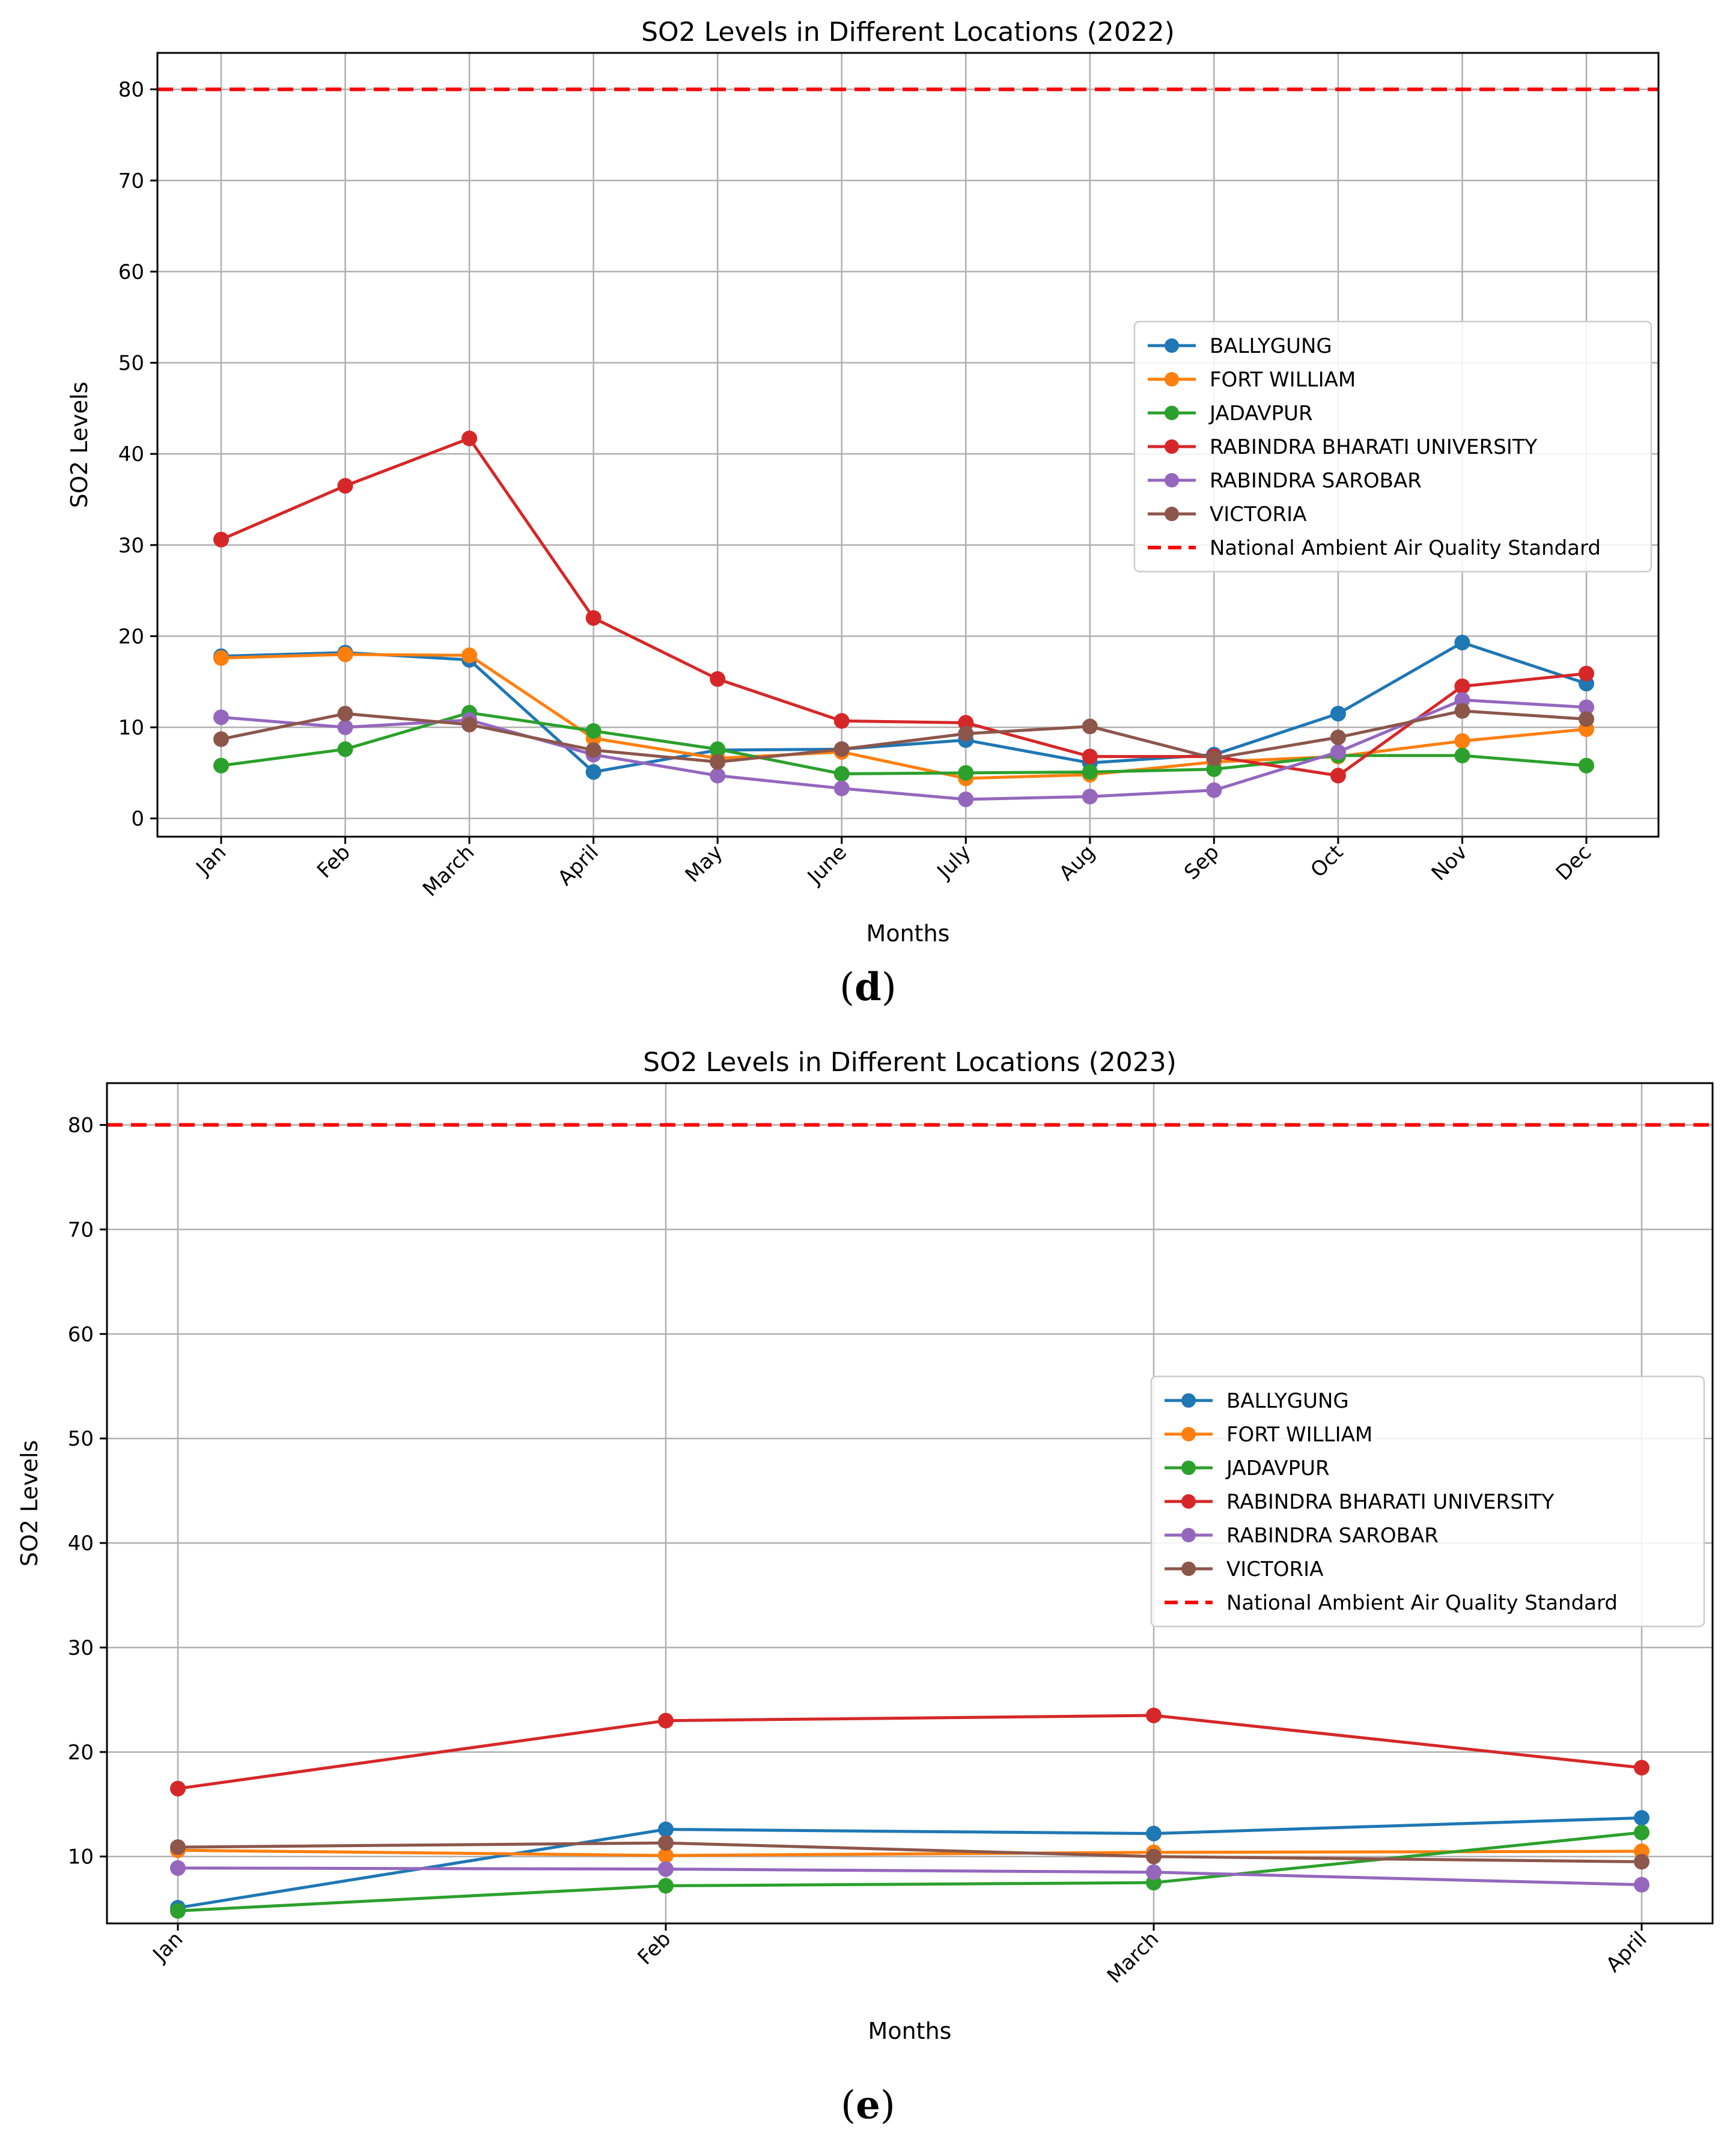 This screenshot has height=2138, width=1736. I want to click on y-axis-label: SO2 Levels, so click(79, 445).